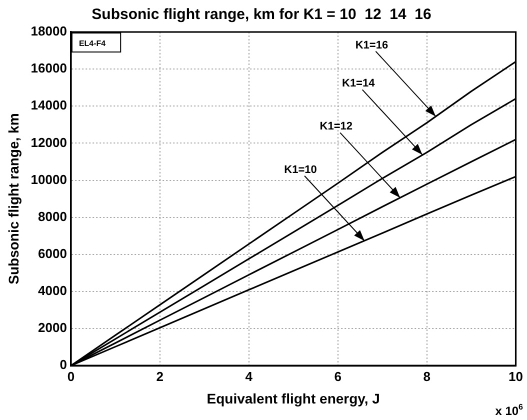 The width and height of the screenshot is (527, 420). I want to click on y-tick-label: 16000, so click(48, 68).